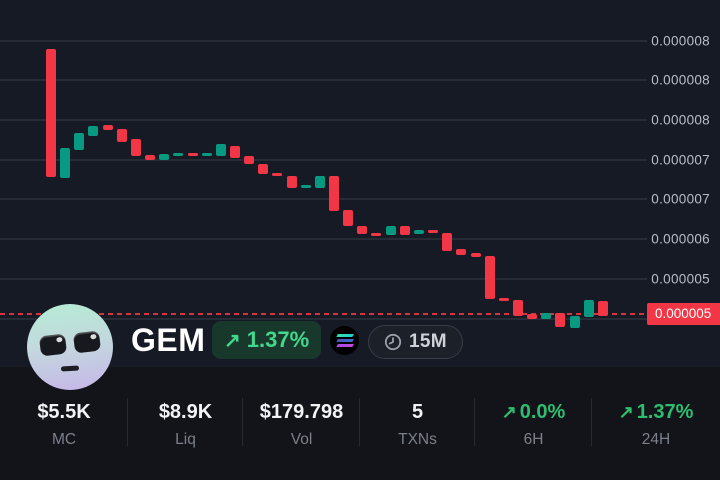 This screenshot has height=480, width=720. What do you see at coordinates (87, 342) in the screenshot?
I see `avatar-right-eye` at bounding box center [87, 342].